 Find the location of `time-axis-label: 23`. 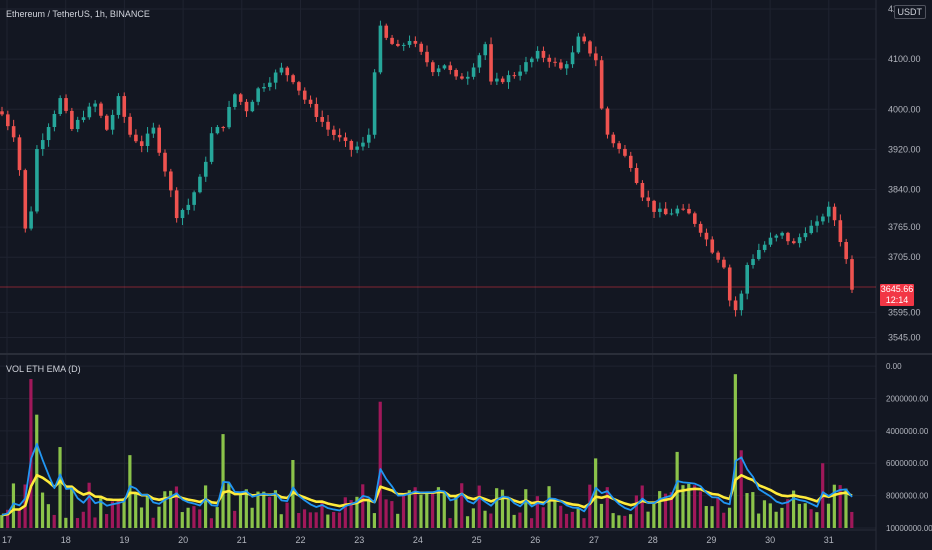

time-axis-label: 23 is located at coordinates (359, 540).